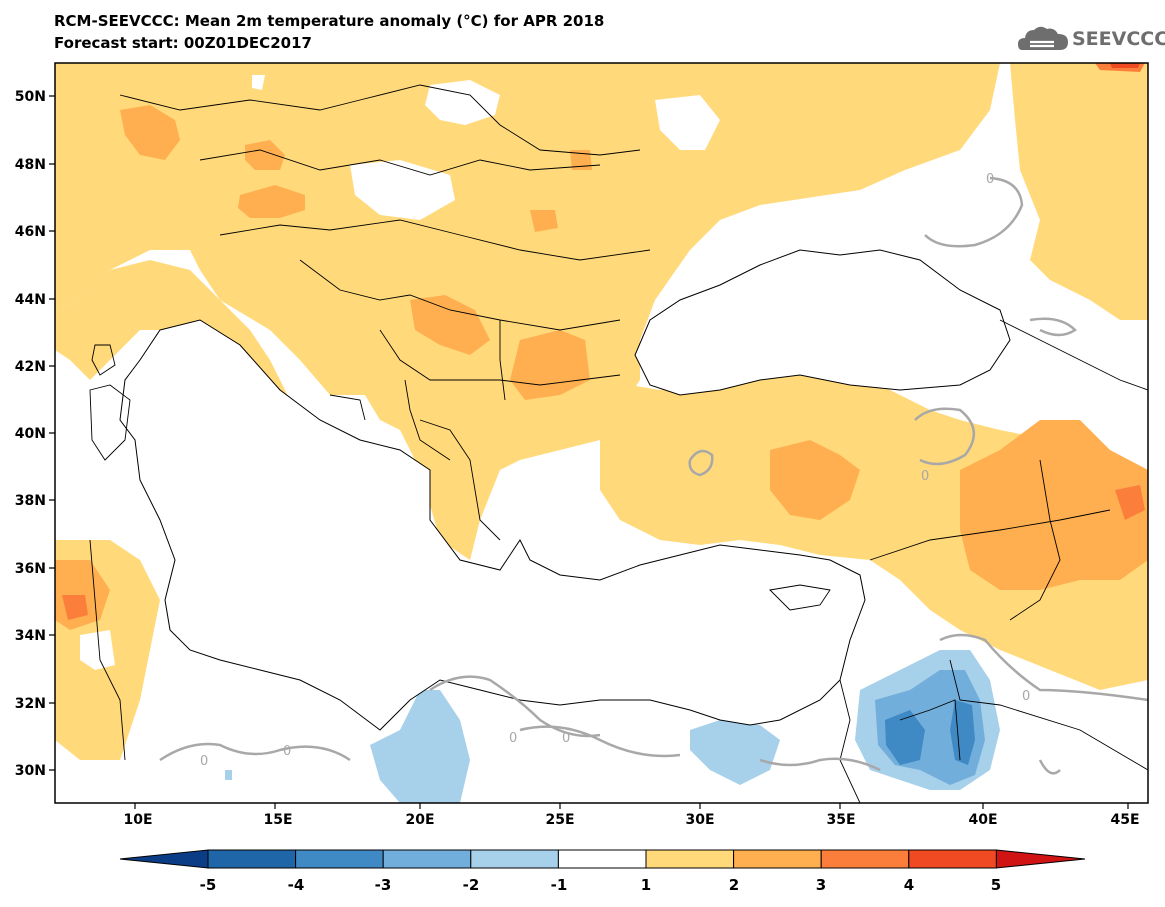 Image resolution: width=1165 pixels, height=907 pixels. What do you see at coordinates (559, 820) in the screenshot?
I see `lon-label-25e: 25E` at bounding box center [559, 820].